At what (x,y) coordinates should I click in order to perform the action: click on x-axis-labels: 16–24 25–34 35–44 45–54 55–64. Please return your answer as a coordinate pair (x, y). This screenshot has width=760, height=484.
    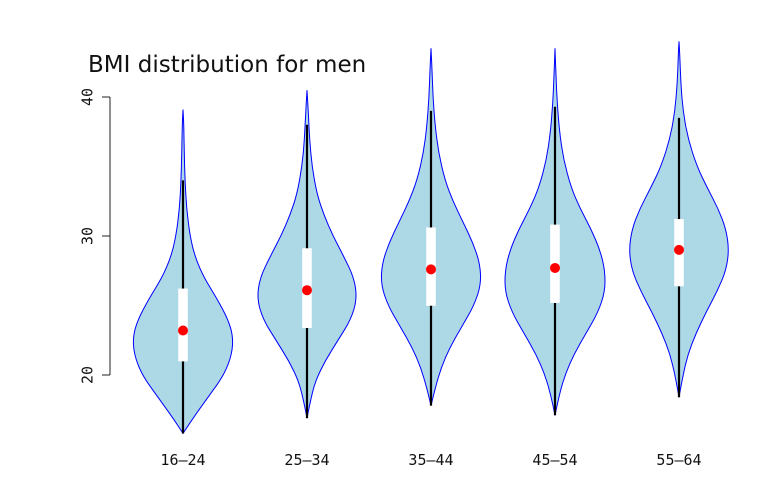
    Looking at the image, I should click on (430, 460).